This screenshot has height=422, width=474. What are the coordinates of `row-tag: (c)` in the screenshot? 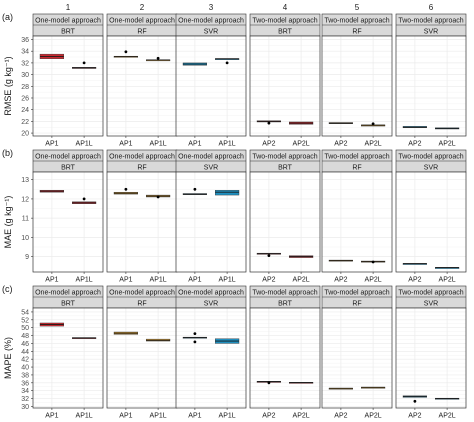 It's located at (7, 289).